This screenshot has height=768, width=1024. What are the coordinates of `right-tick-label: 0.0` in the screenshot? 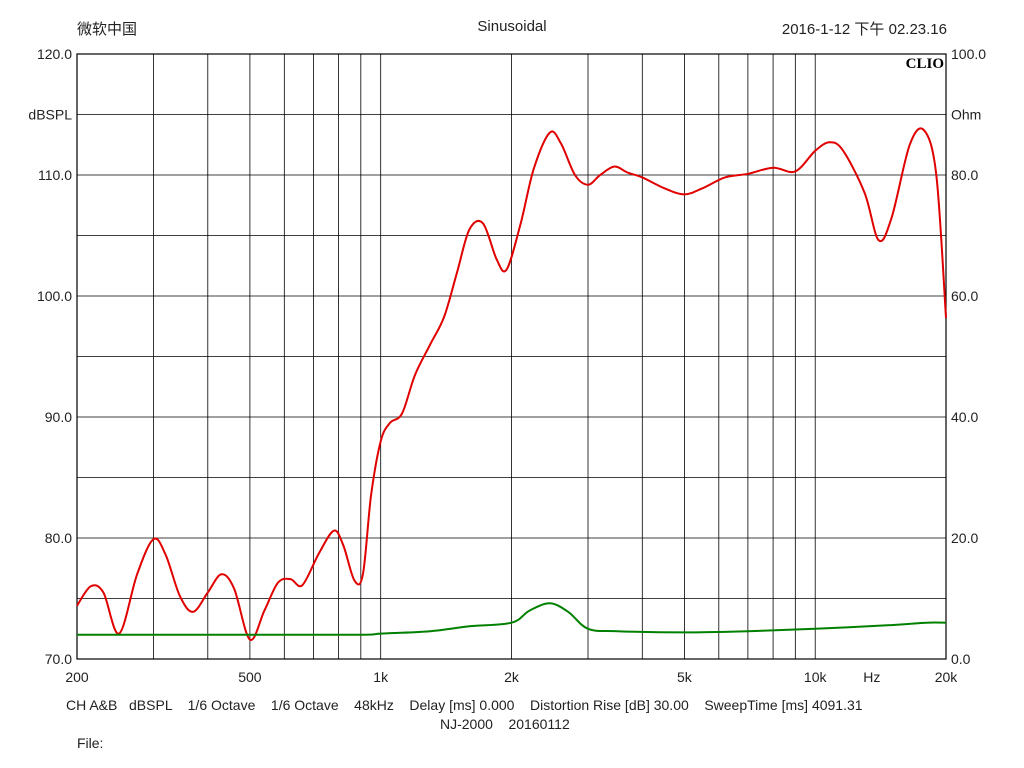 It's located at (961, 659).